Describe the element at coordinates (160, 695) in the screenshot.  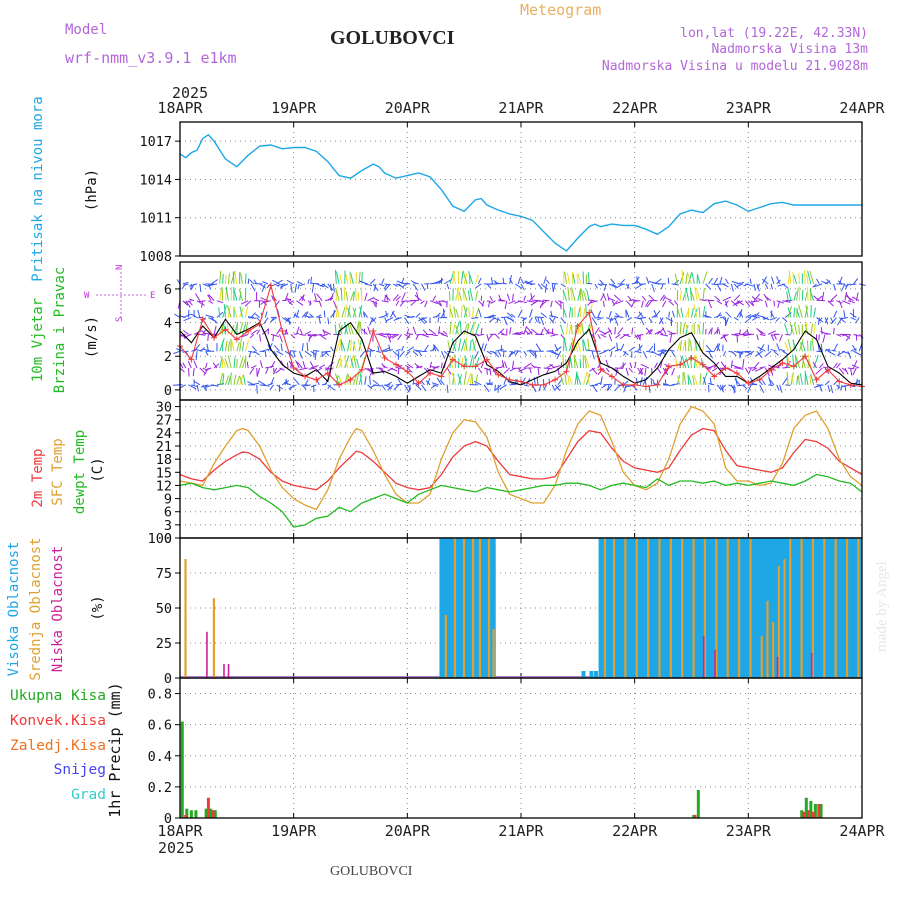
I see `y-tick-label: 0.8` at that location.